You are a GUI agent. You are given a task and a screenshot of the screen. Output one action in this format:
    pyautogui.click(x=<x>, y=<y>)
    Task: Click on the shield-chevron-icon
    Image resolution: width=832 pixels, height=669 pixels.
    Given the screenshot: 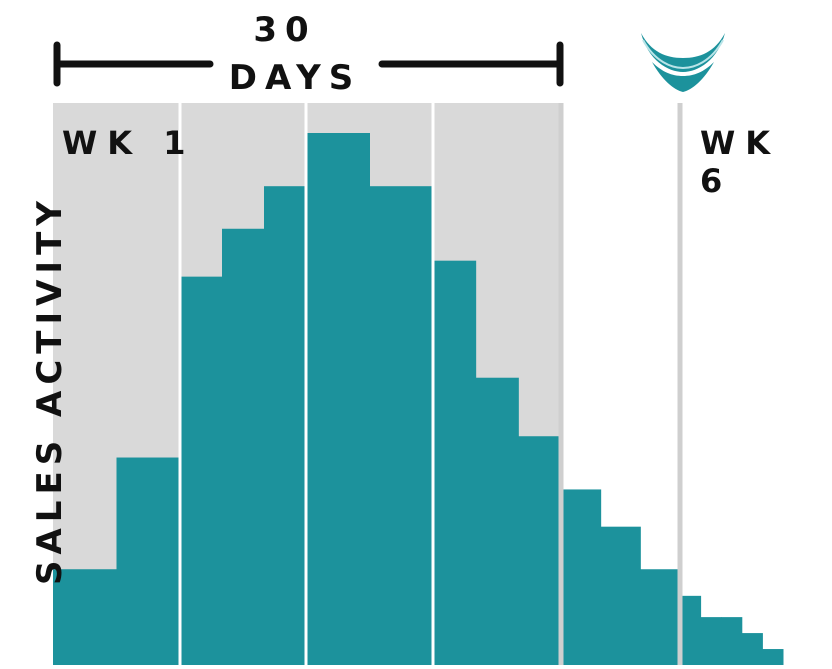 What is the action you would take?
    pyautogui.click(x=683, y=62)
    